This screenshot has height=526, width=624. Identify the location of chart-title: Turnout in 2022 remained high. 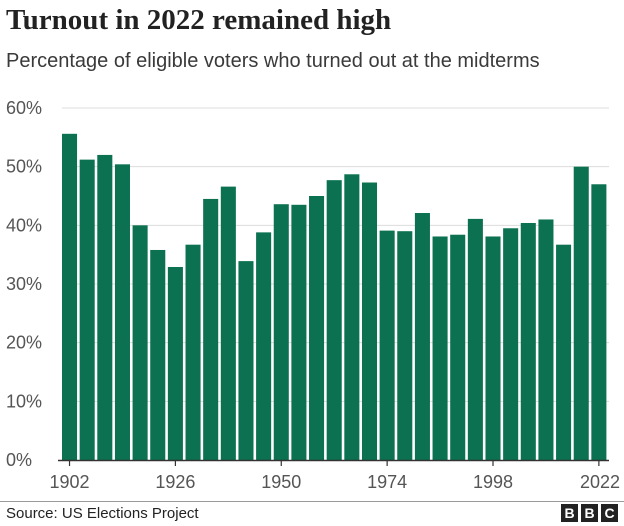
(199, 20).